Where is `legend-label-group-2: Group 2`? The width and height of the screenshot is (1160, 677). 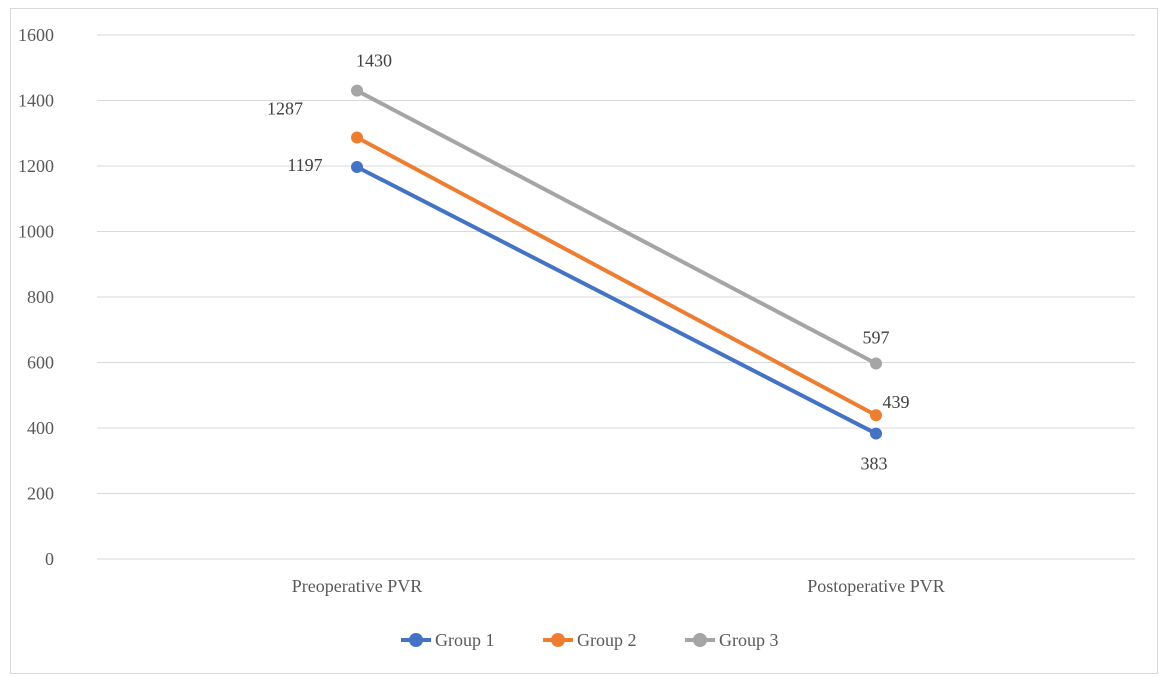 legend-label-group-2: Group 2 is located at coordinates (607, 640).